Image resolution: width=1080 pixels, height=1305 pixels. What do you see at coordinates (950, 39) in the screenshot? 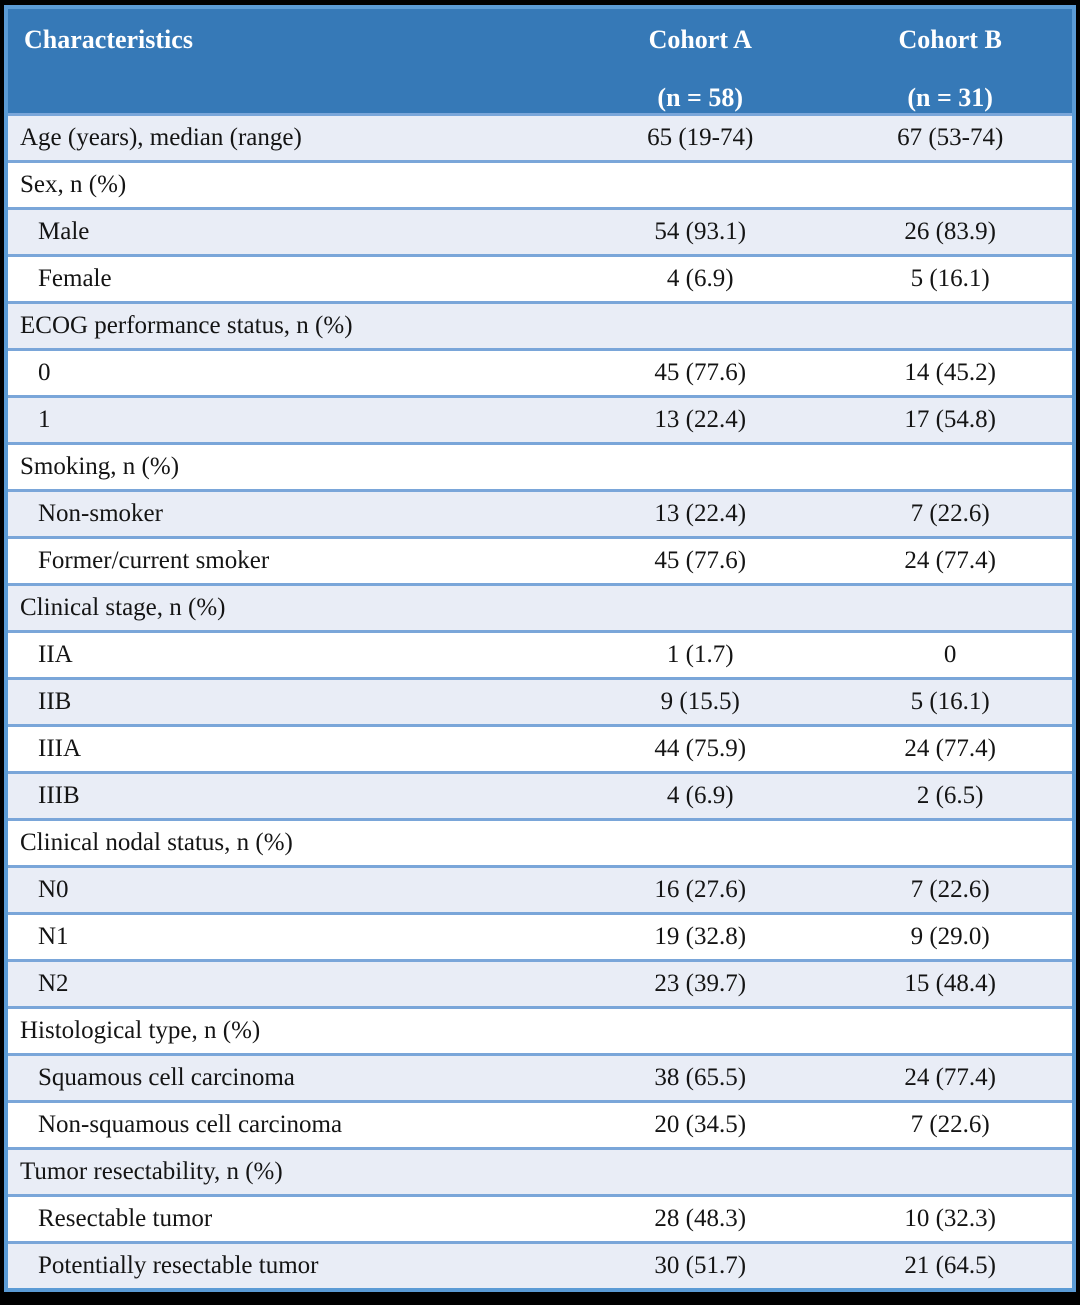
I see `cohort-b-title: Cohort B` at bounding box center [950, 39].